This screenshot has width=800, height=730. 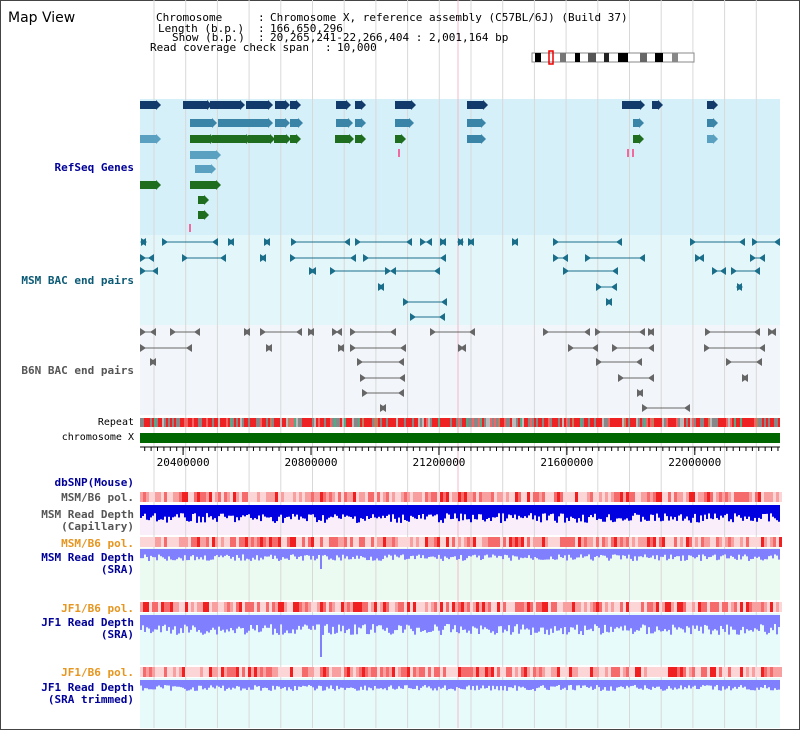 I want to click on refseq-gene, so click(x=636, y=139).